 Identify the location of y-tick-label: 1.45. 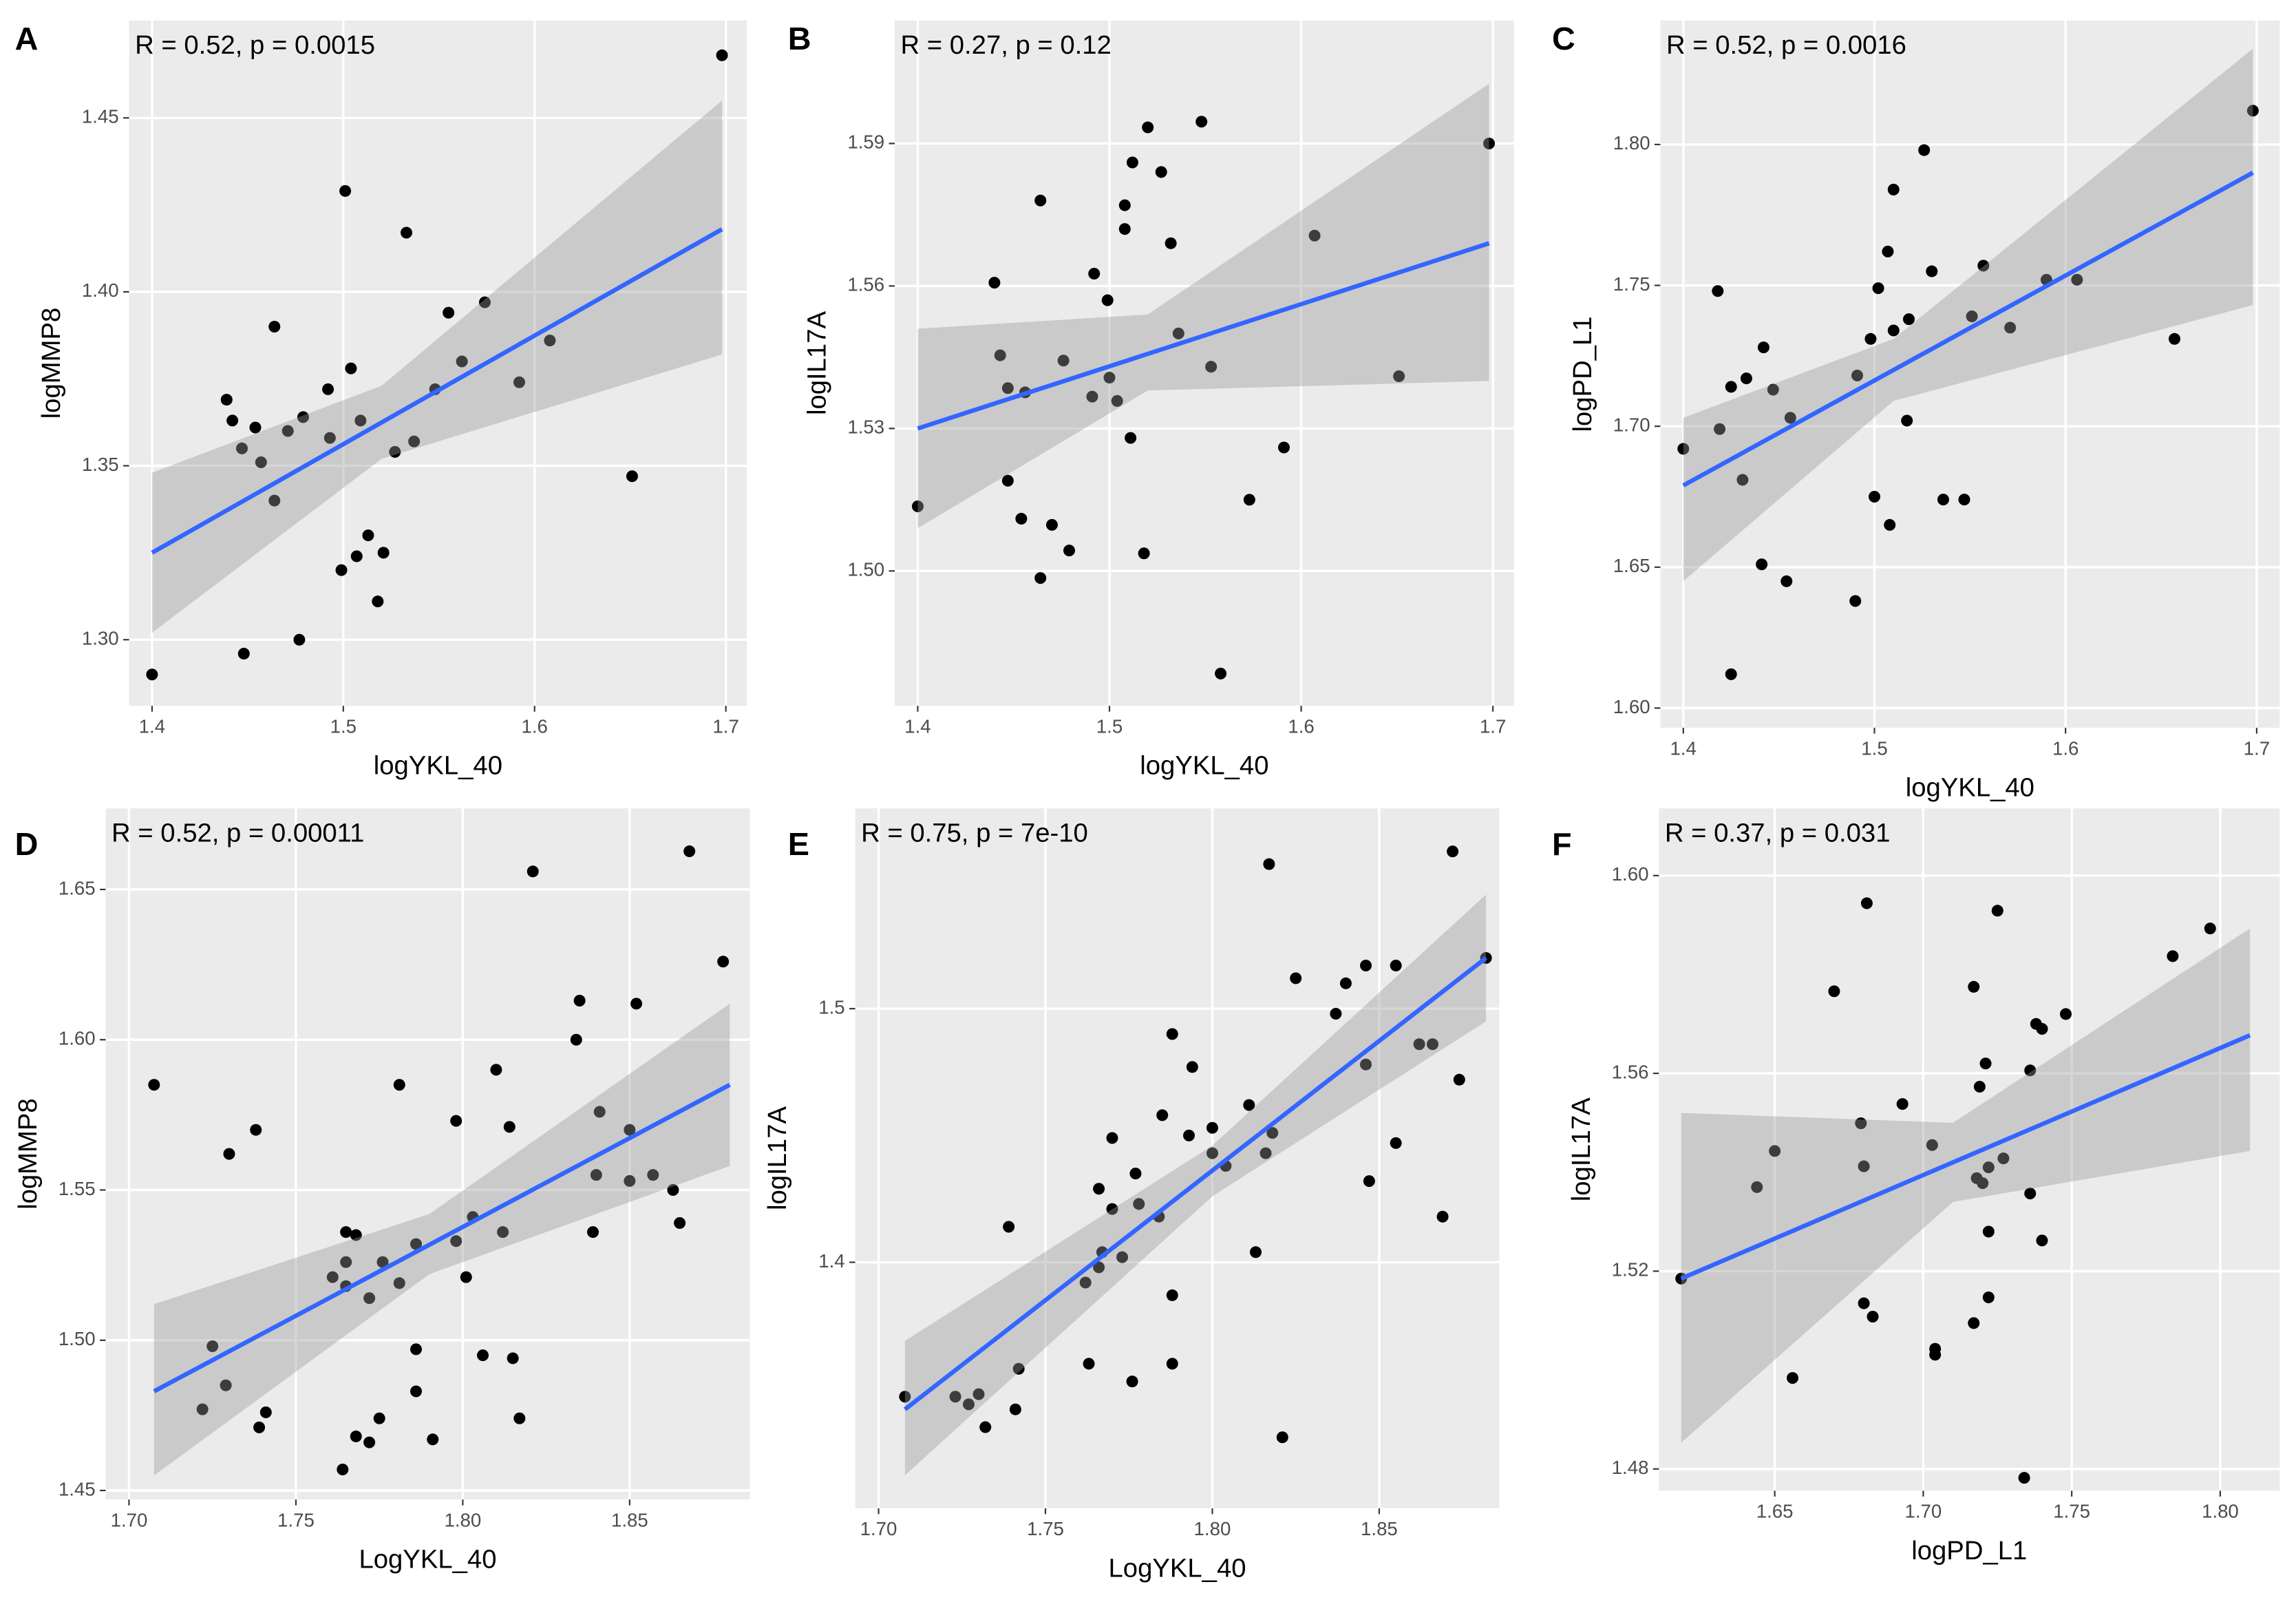
(78, 1489).